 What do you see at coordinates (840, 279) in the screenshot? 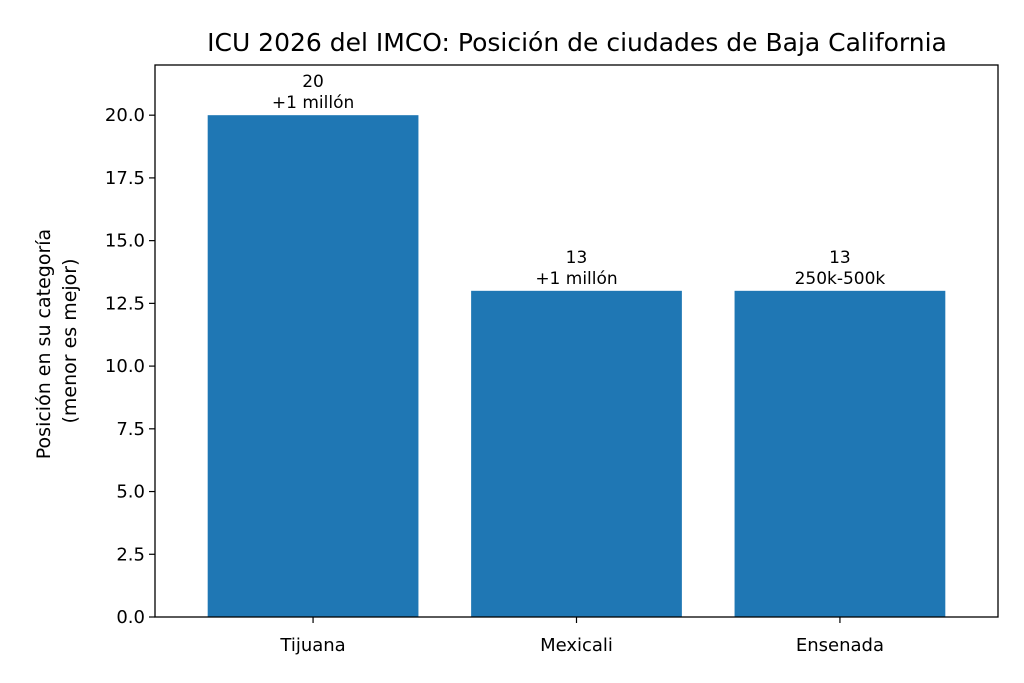
I see `bar-label-line: 250k-500k` at bounding box center [840, 279].